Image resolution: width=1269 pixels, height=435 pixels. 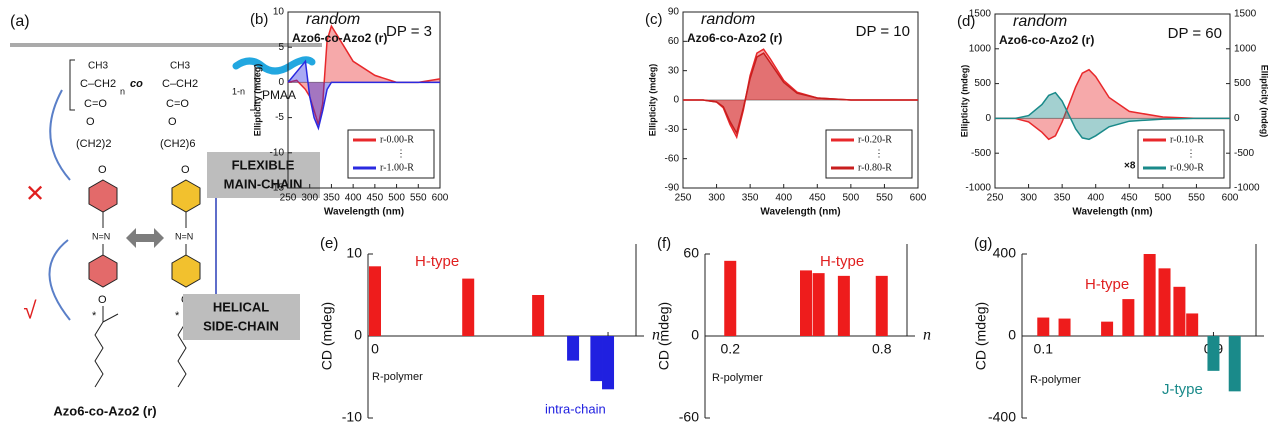 What do you see at coordinates (94, 316) in the screenshot?
I see `chem-text: *` at bounding box center [94, 316].